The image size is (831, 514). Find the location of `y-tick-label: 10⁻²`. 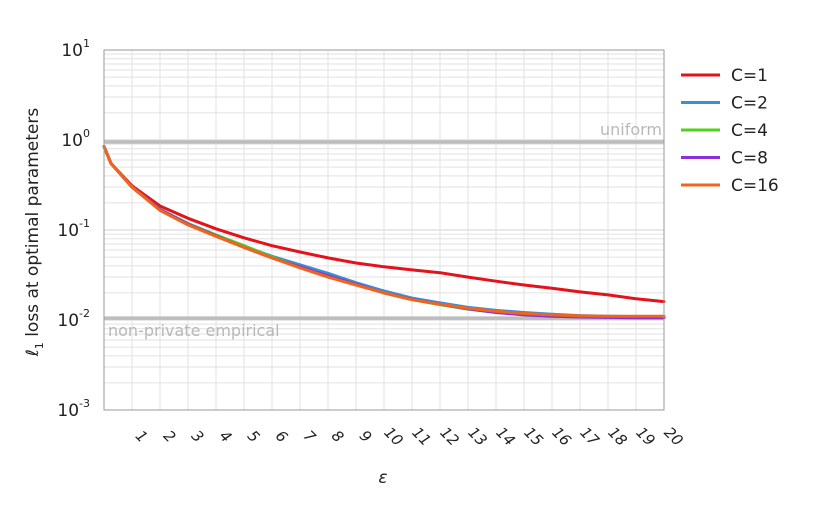

y-tick-label: 10⁻² is located at coordinates (73, 319).